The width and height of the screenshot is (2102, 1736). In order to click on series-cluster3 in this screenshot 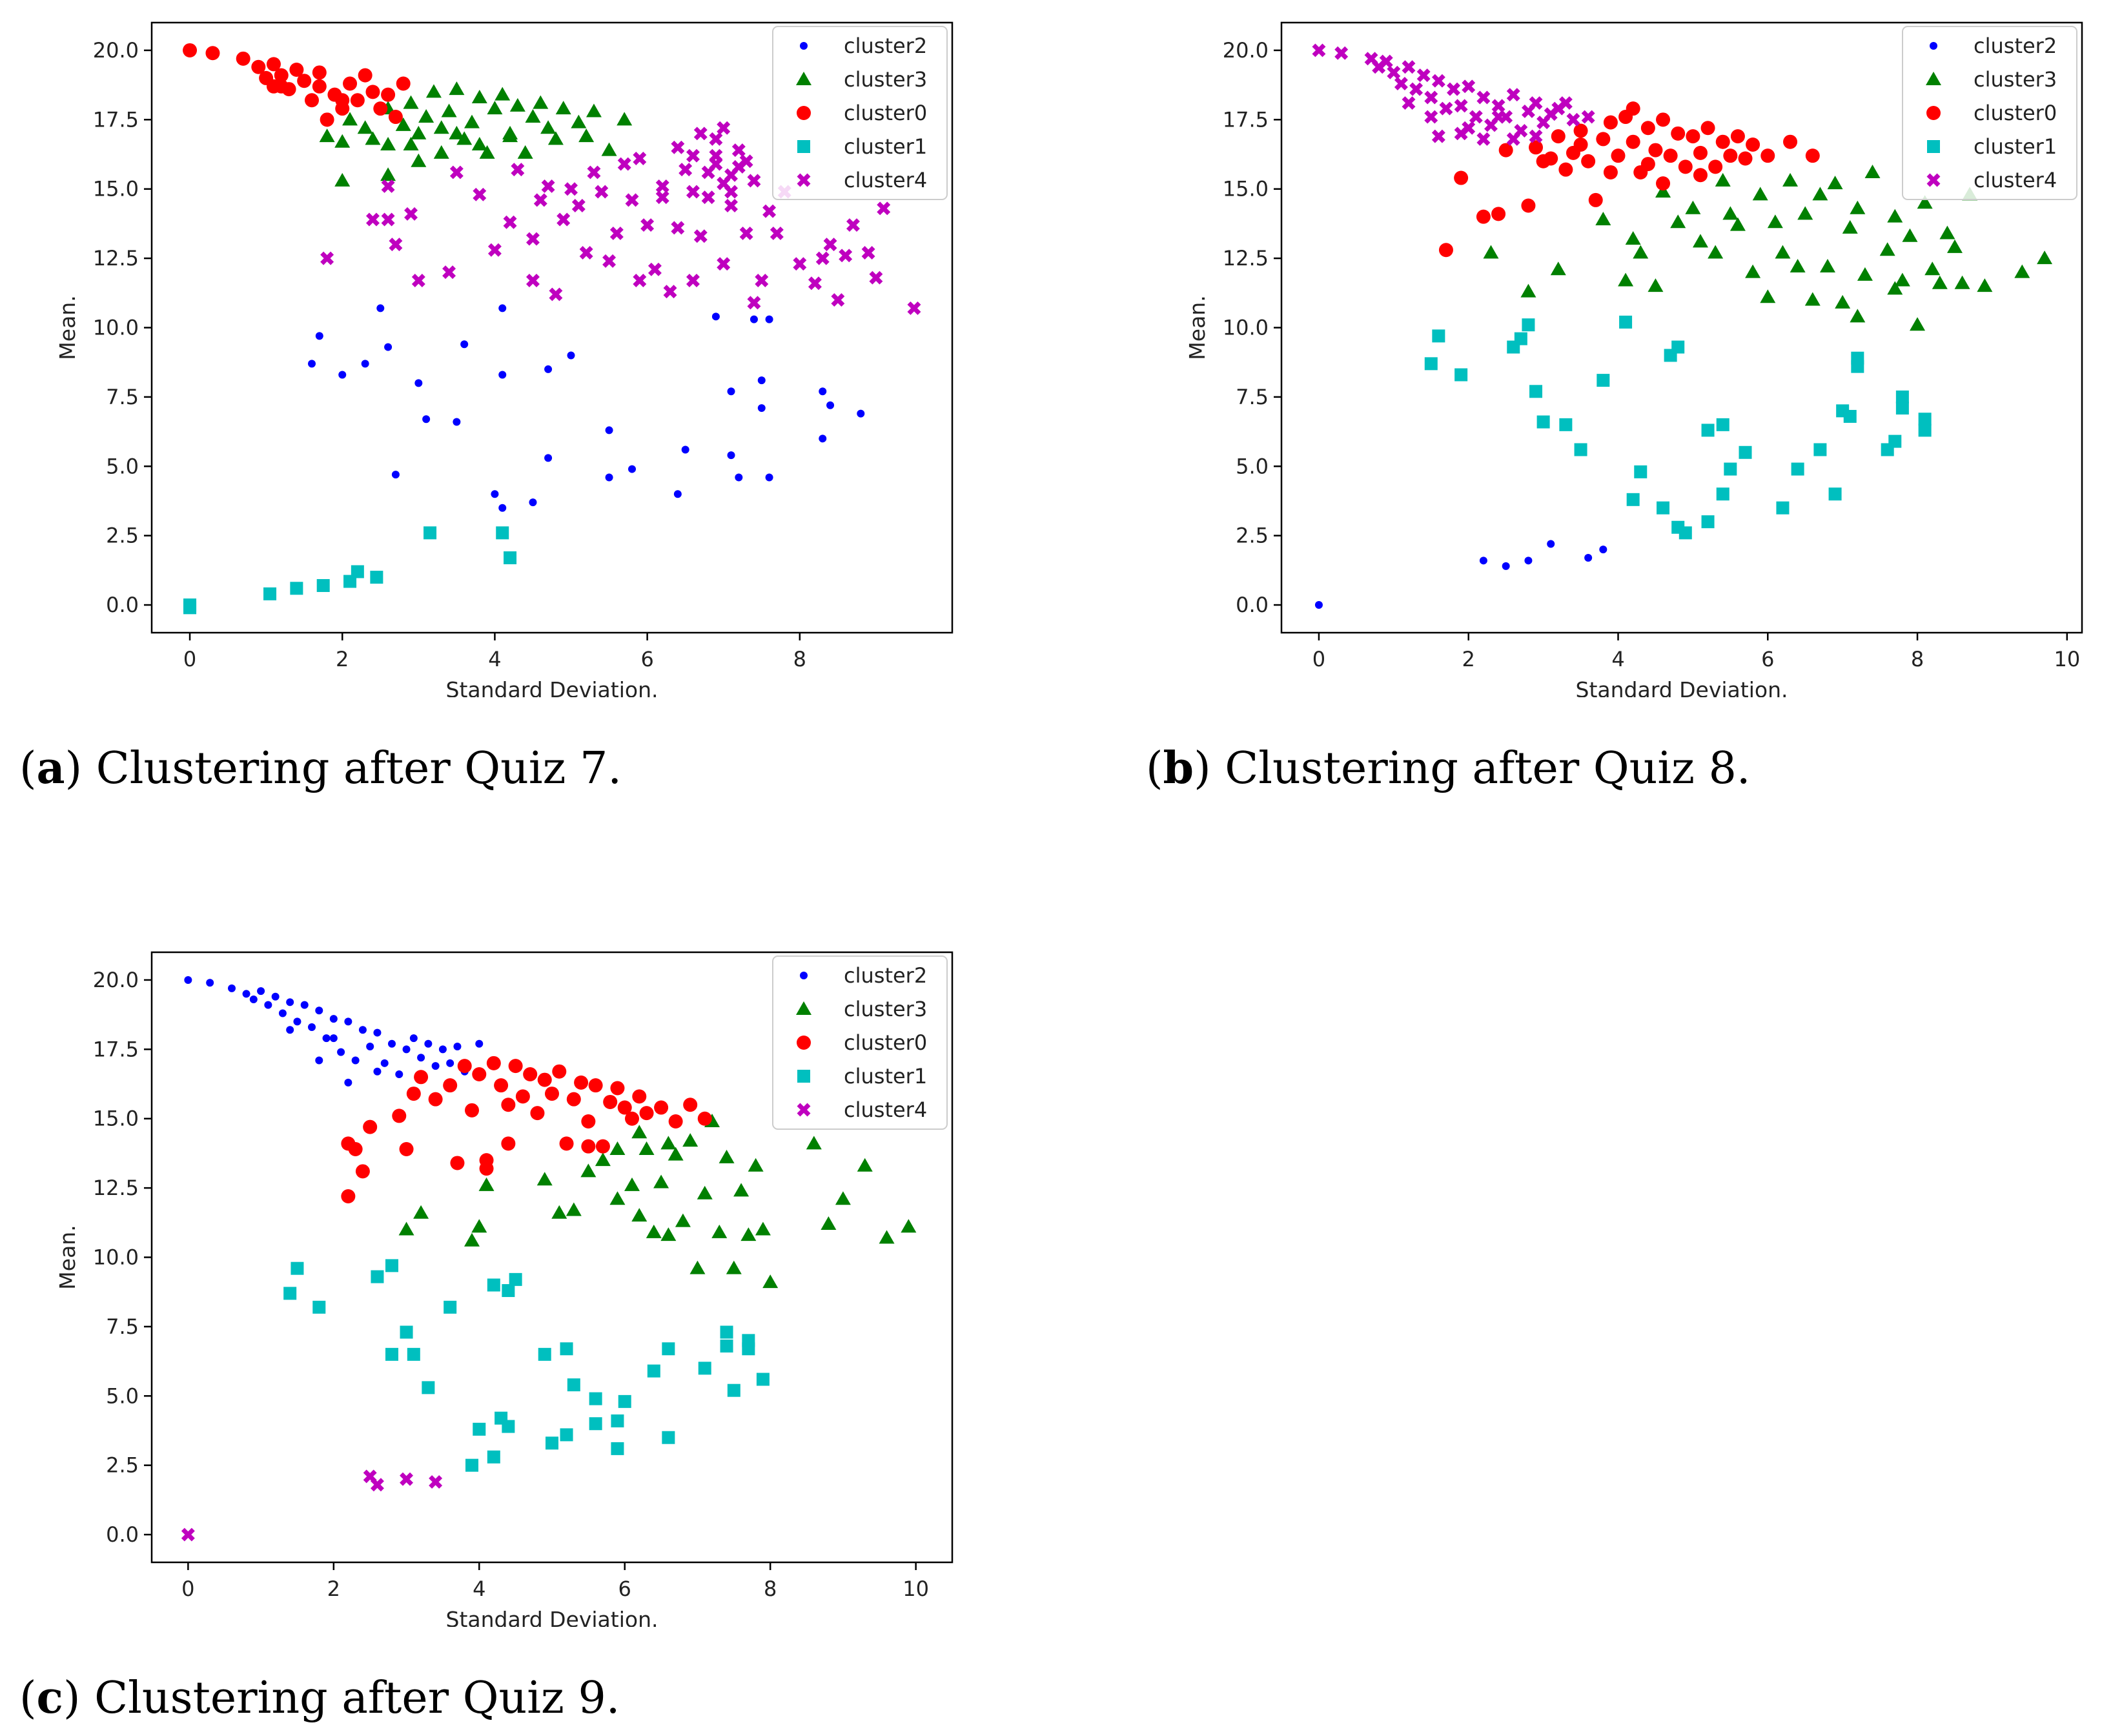, I will do `click(476, 134)`.